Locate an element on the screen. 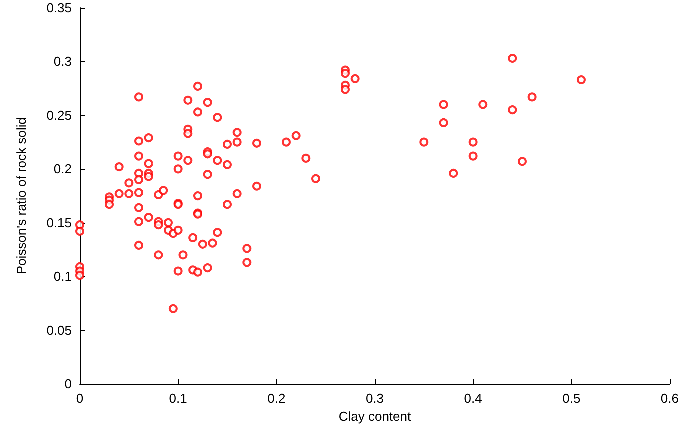  y-tick-label: 0.35 is located at coordinates (59, 8).